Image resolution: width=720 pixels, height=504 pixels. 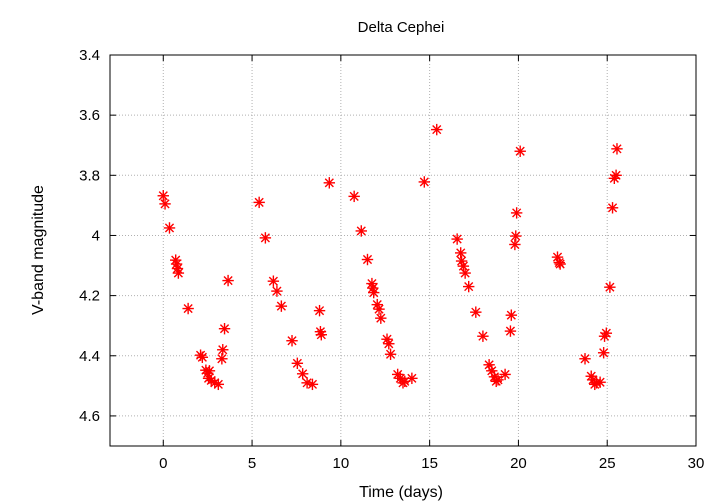 What do you see at coordinates (89, 55) in the screenshot?
I see `y-tick-label: 3.4` at bounding box center [89, 55].